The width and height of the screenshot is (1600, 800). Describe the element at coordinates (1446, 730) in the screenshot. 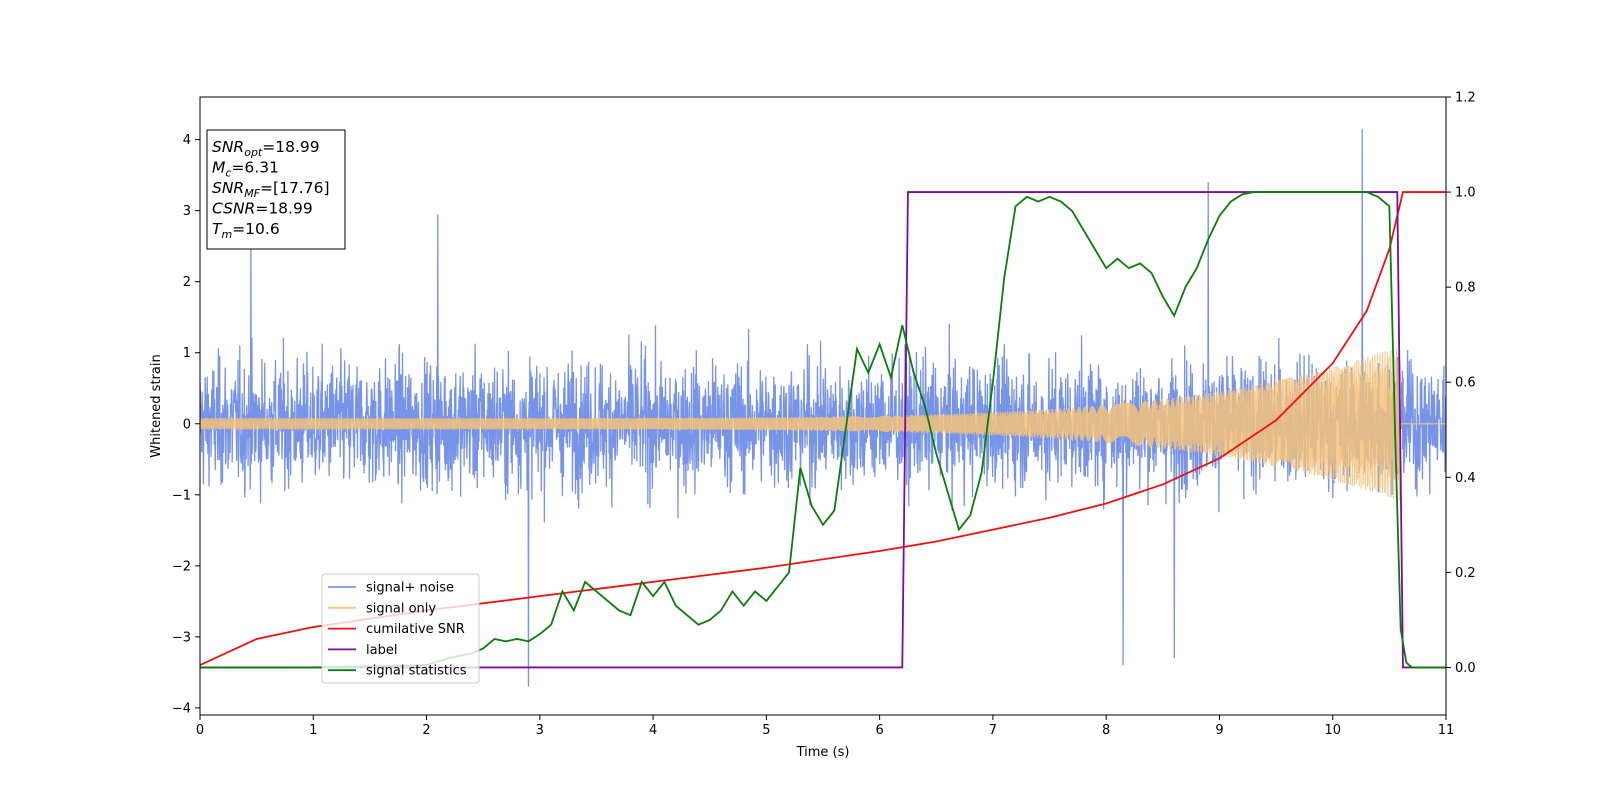

I see `x-tick-label: 11` at that location.